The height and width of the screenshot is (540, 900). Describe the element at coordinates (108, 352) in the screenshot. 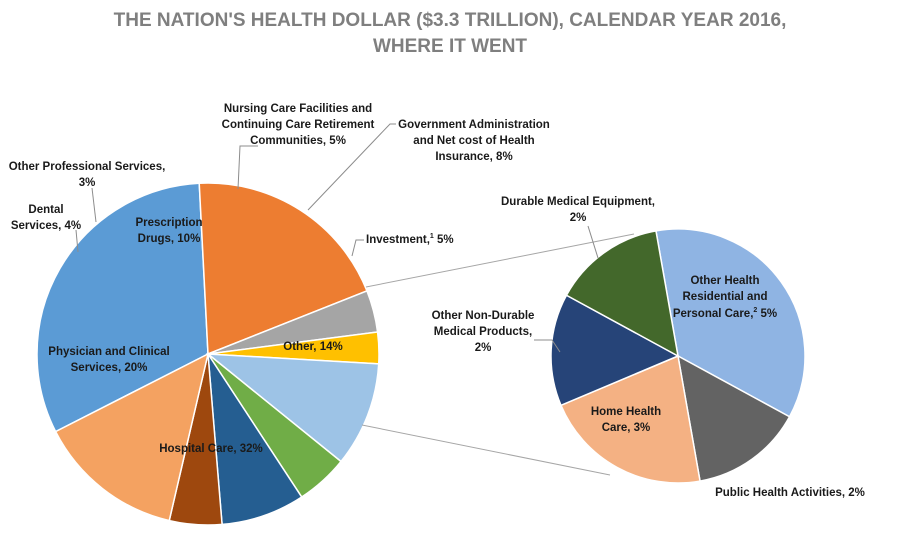

I see `label-physician-line1: Physician and Clinical` at that location.